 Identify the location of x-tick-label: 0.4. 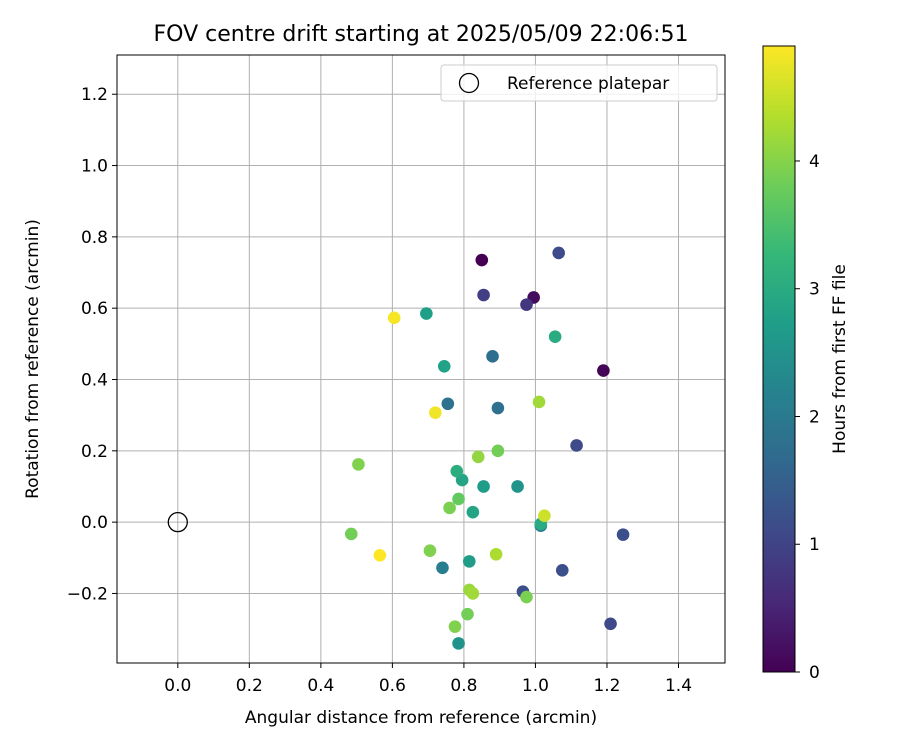
(320, 686).